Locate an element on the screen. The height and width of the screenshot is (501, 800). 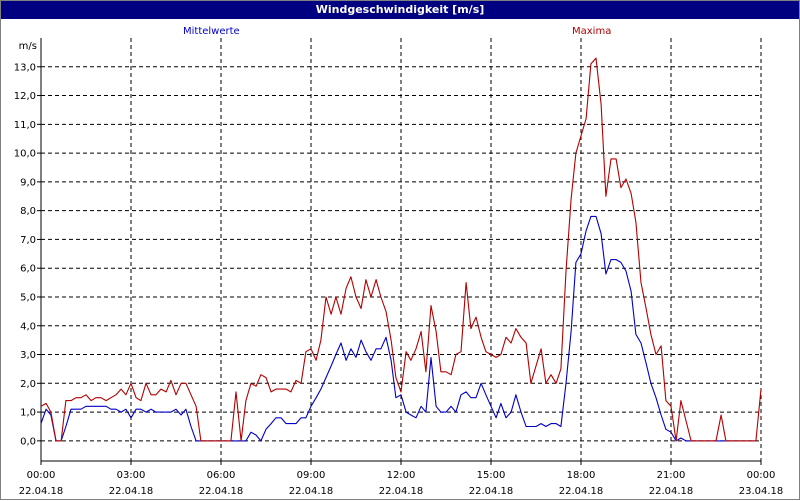
y-tick-label: 7,0 is located at coordinates (28, 240).